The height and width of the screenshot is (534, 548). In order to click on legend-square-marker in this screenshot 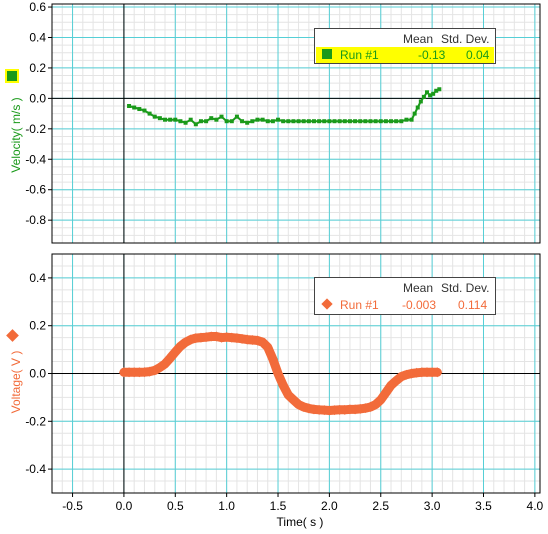, I will do `click(327, 54)`.